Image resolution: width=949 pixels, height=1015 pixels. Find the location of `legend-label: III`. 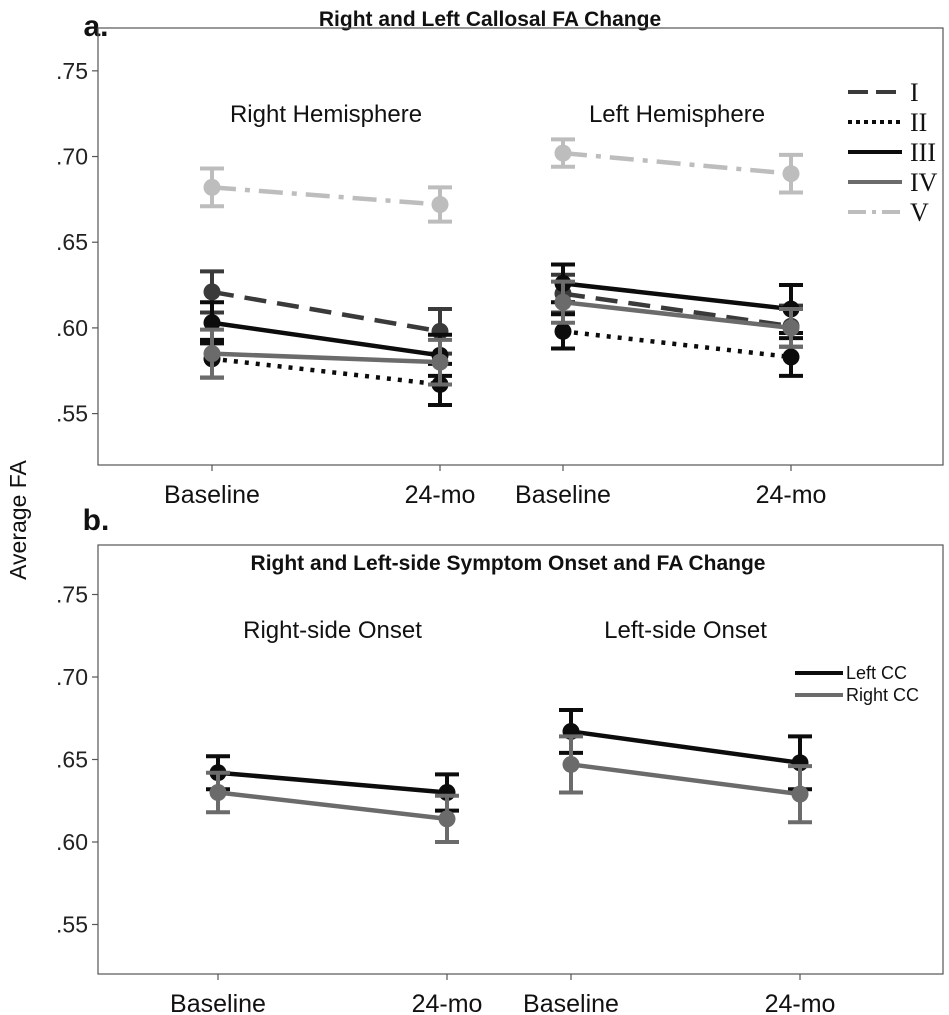

legend-label: III is located at coordinates (923, 152).